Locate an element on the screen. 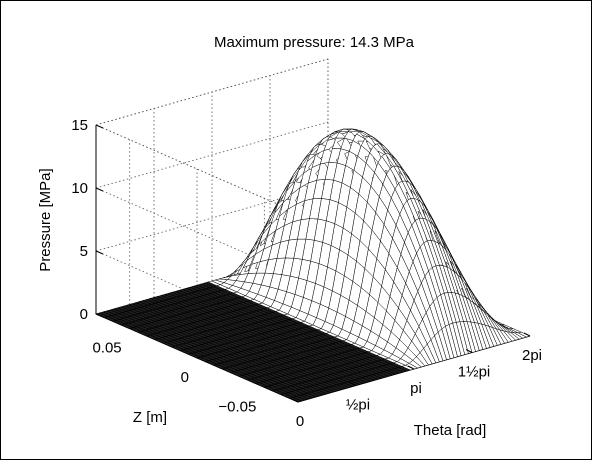 This screenshot has width=592, height=460. y-tick-label: 0 is located at coordinates (185, 377).